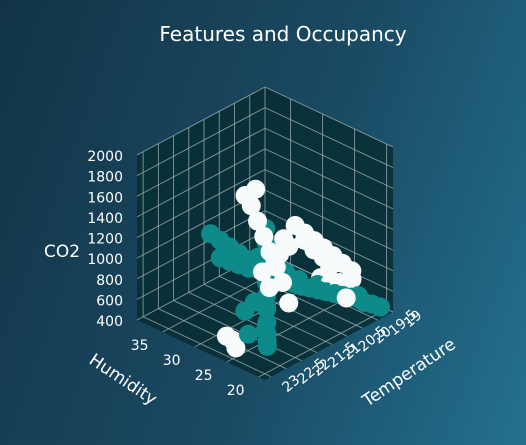 The image size is (526, 445). I want to click on z-tick-label: 1000, so click(105, 260).